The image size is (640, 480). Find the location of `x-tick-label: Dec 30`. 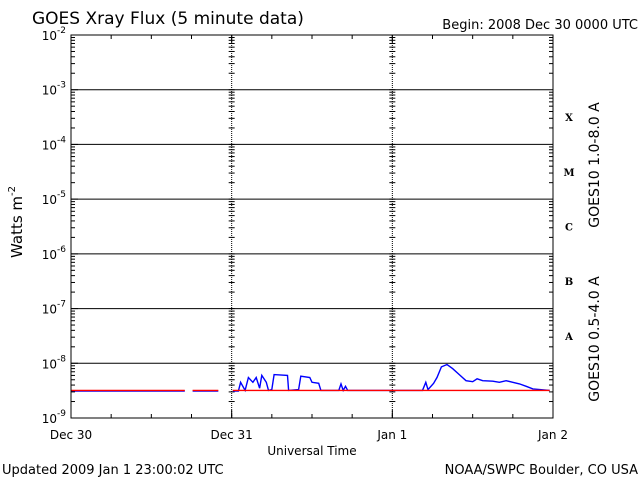

x-tick-label: Dec 30 is located at coordinates (71, 435).